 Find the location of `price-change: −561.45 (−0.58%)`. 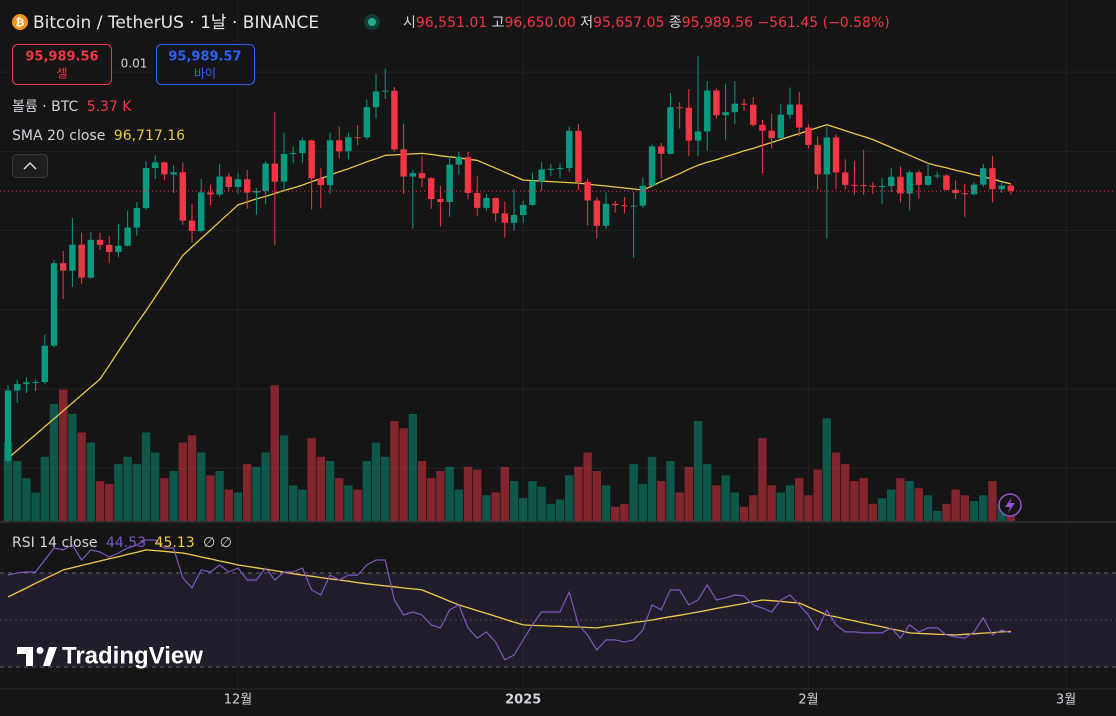

price-change: −561.45 (−0.58%) is located at coordinates (823, 23).